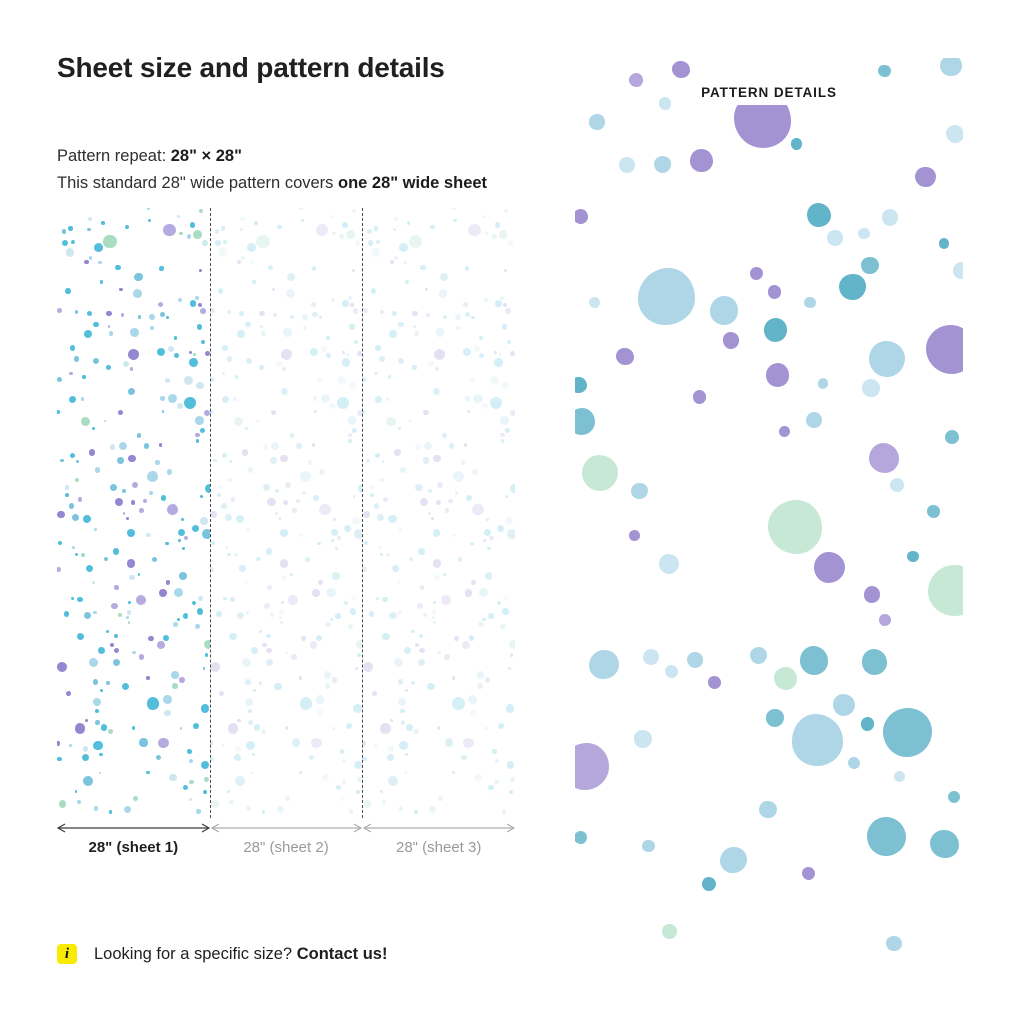 The image size is (1024, 1024). Describe the element at coordinates (342, 953) in the screenshot. I see `contact-us-link: Contact us!` at that location.